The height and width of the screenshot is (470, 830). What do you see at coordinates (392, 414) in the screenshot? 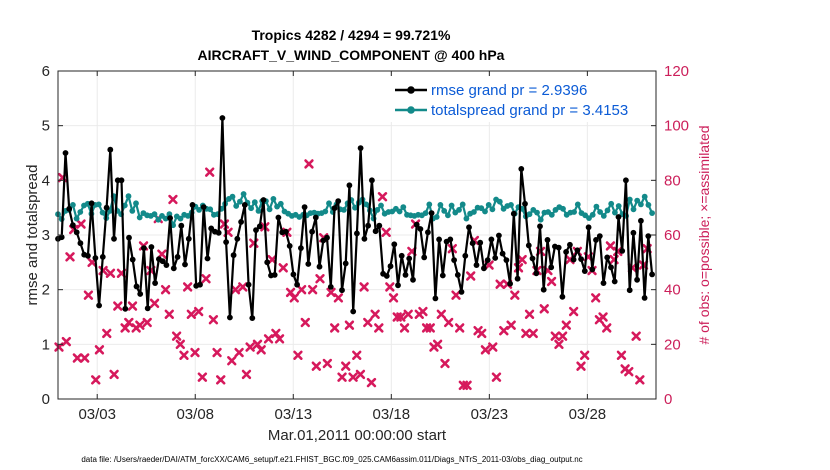
I see `x-tick-label: 03/18` at bounding box center [392, 414].